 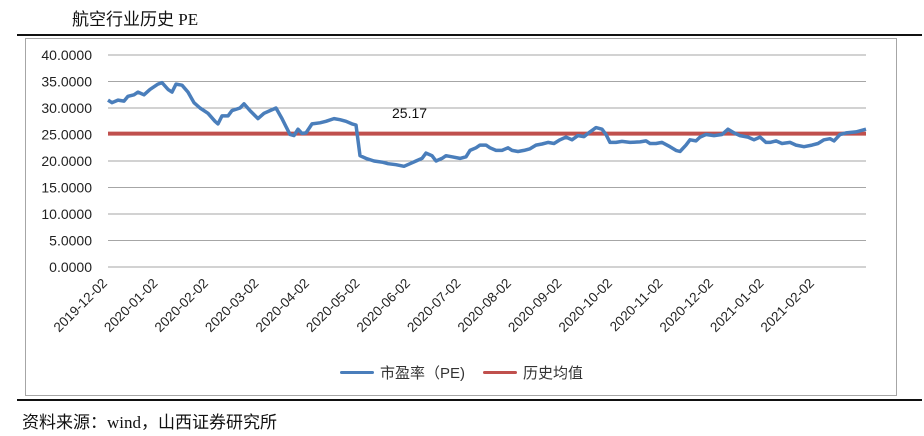 I want to click on legend-item-pe: 市盈率（PE), so click(x=402, y=372).